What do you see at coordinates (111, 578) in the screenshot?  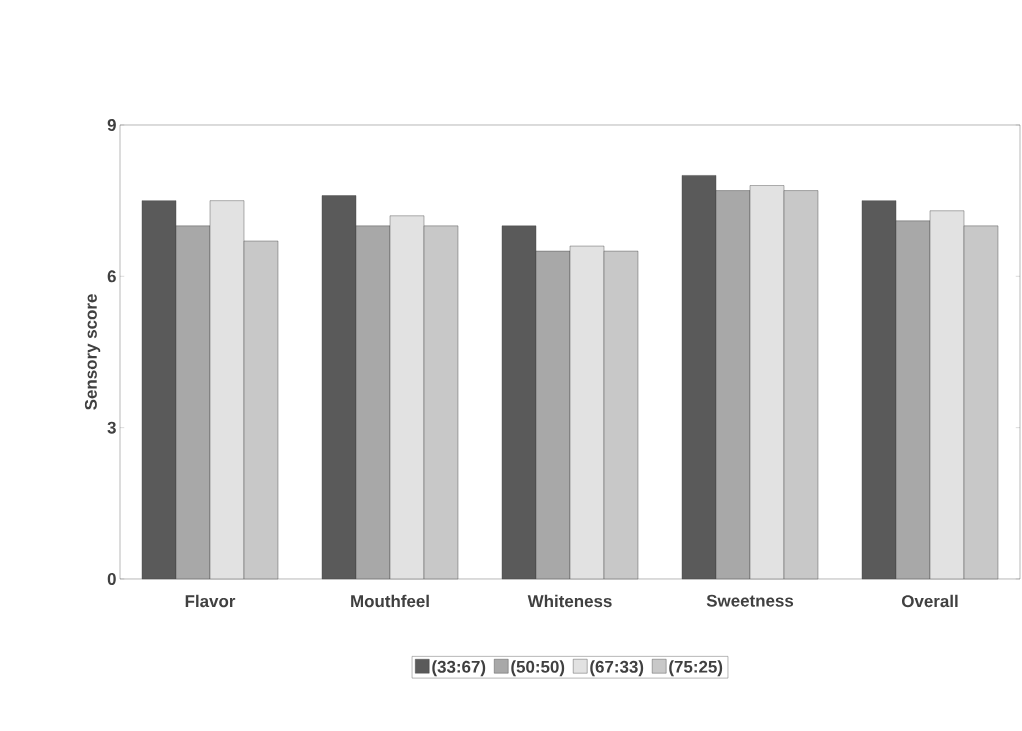 I see `y-tick-label: 0` at bounding box center [111, 578].